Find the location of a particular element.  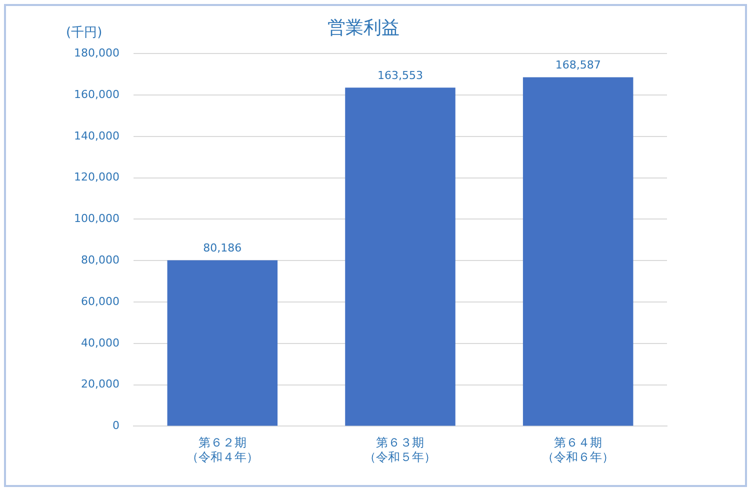

y-tick-label: 180,000 is located at coordinates (97, 53).